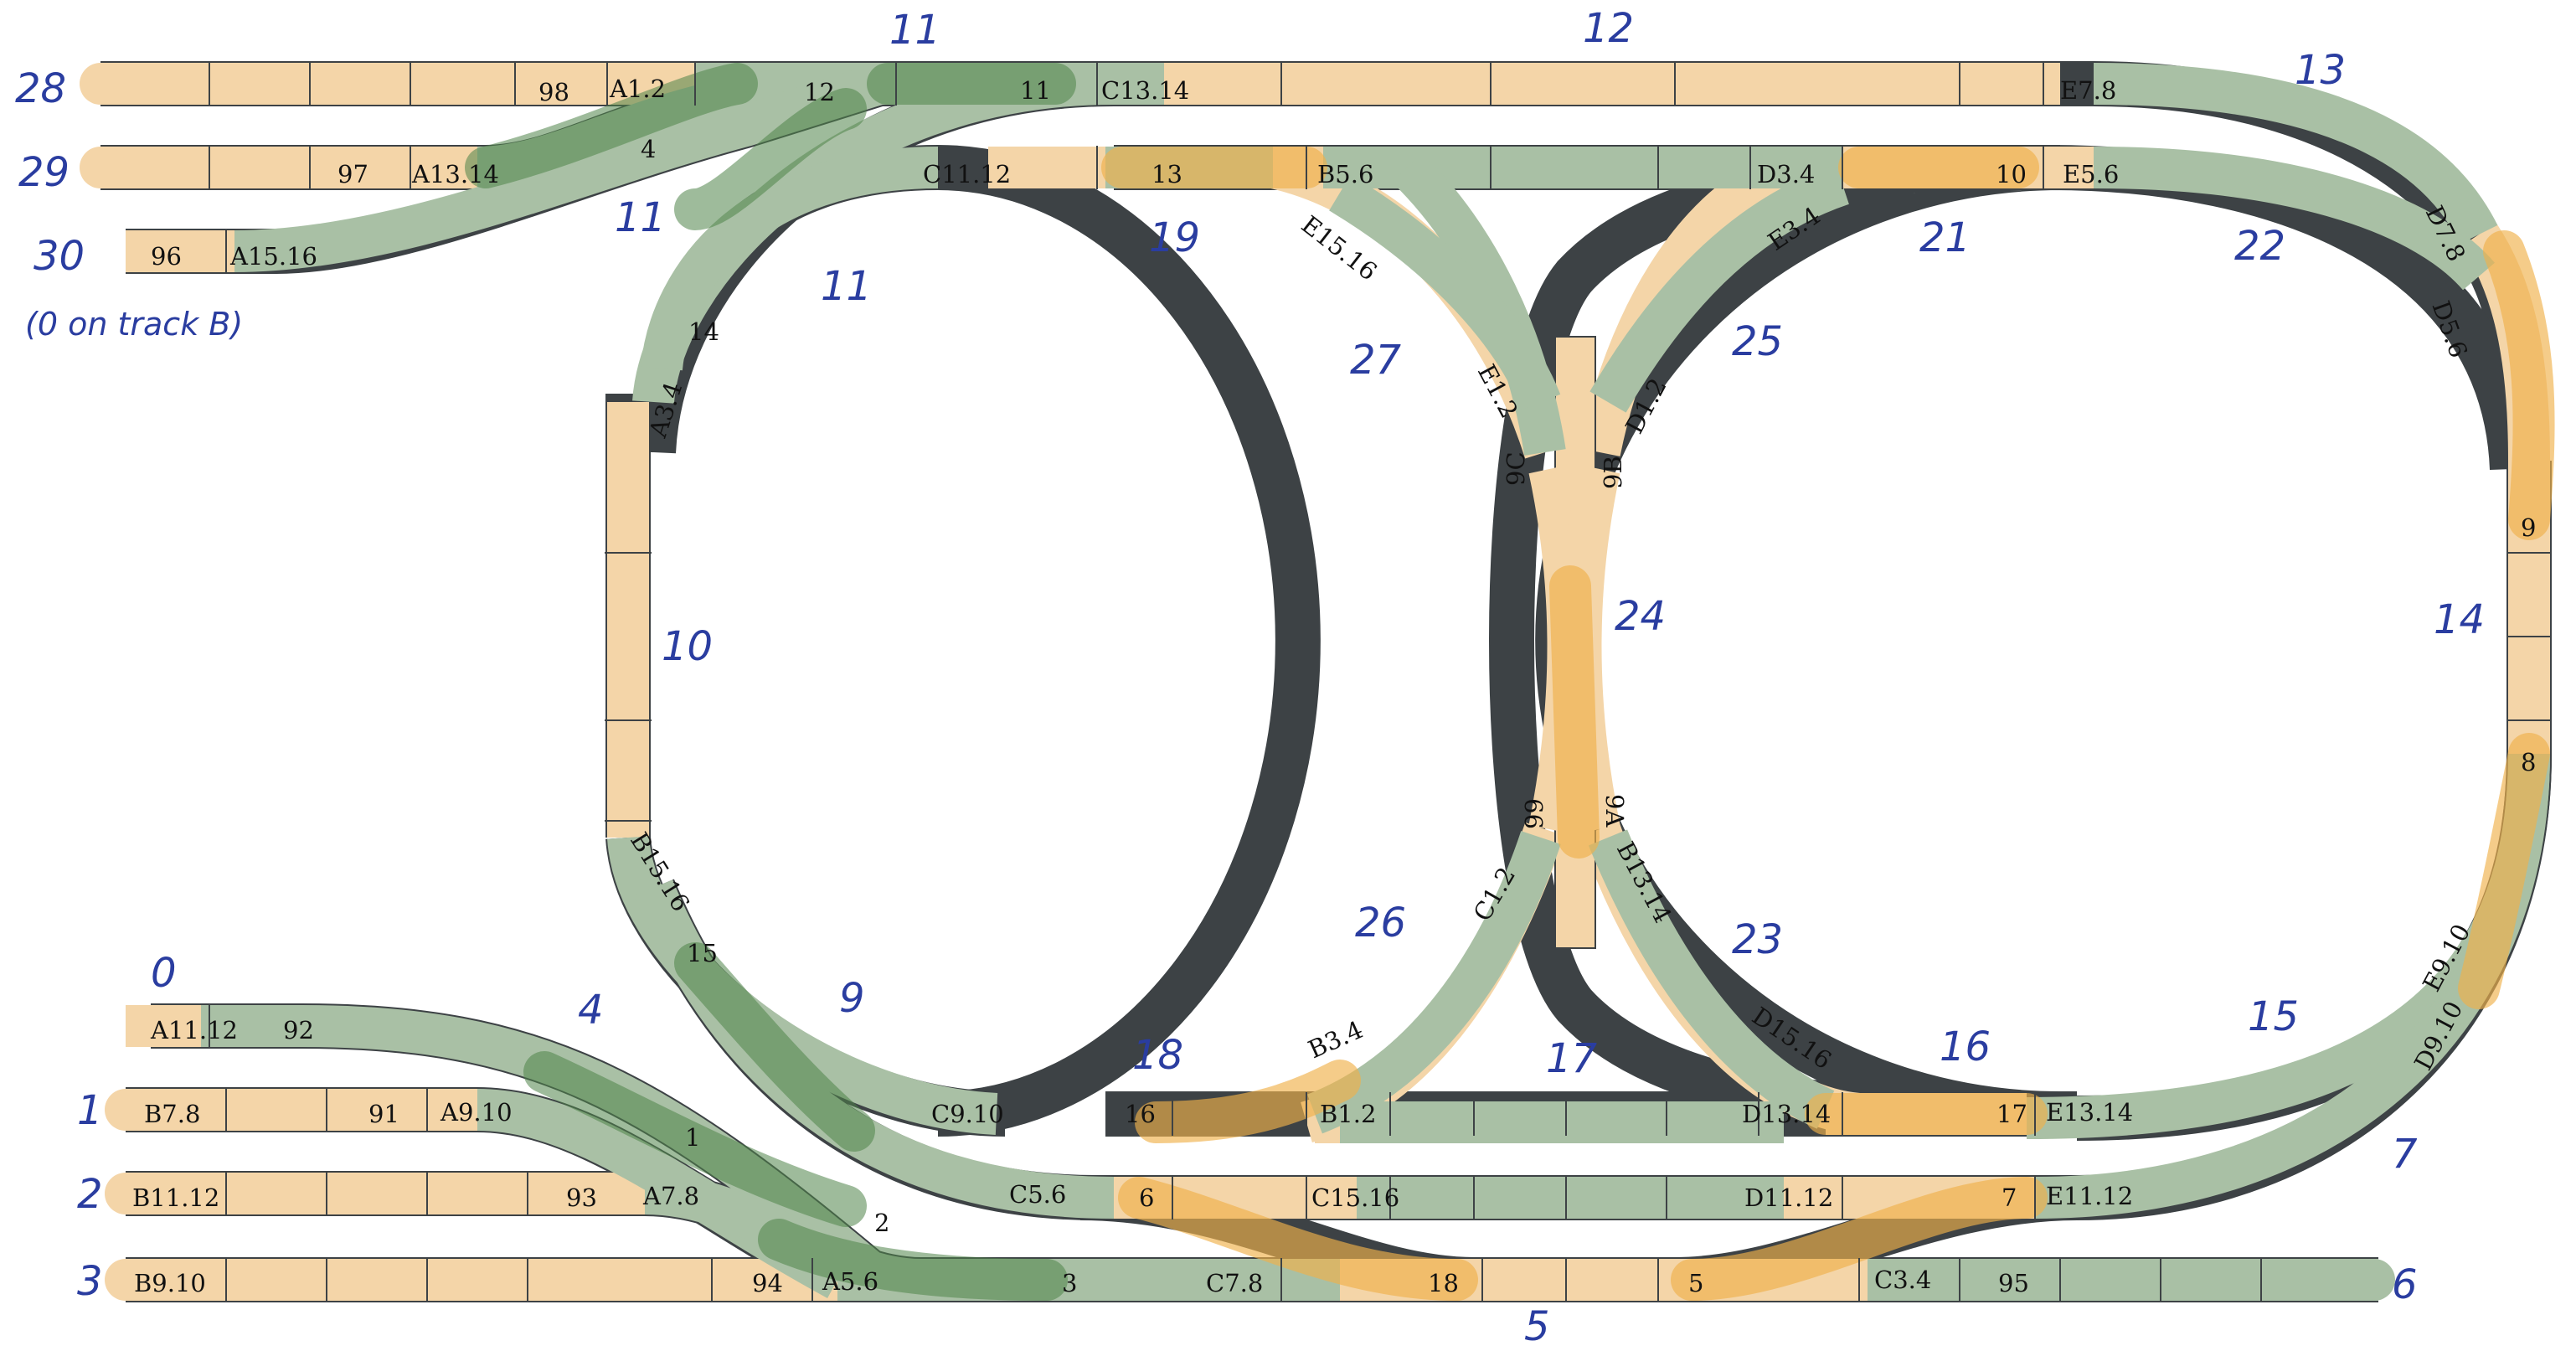 The image size is (2576, 1351). What do you see at coordinates (476, 1112) in the screenshot?
I see `piece-label: A9.10` at bounding box center [476, 1112].